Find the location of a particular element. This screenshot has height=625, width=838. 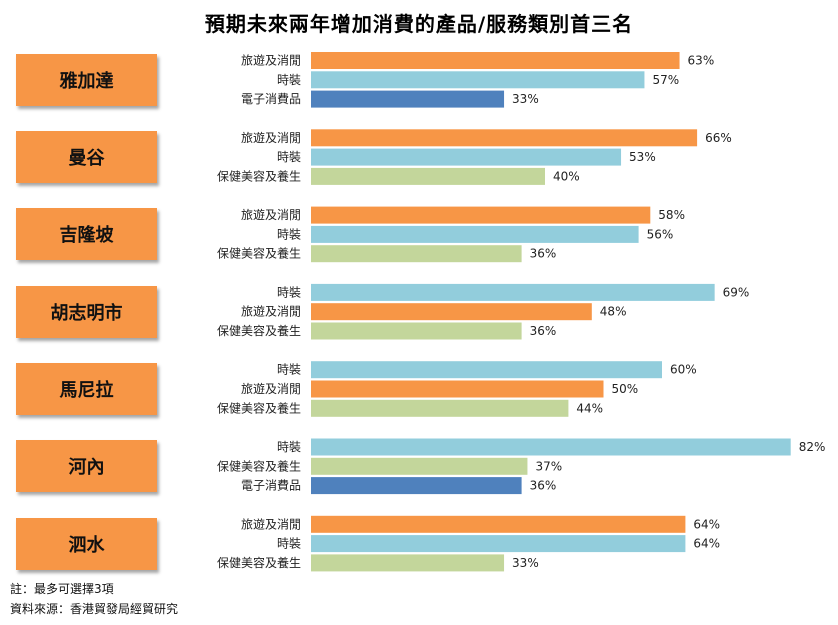

city-label: 雅加達 is located at coordinates (86, 79).